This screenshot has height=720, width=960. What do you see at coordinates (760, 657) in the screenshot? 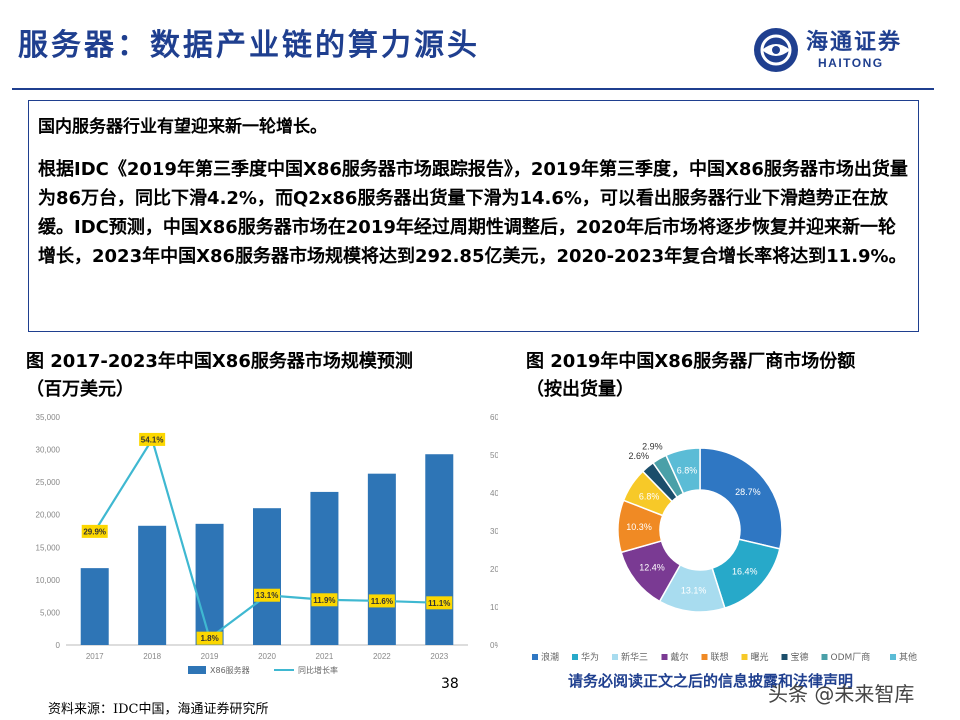
I see `legend-label: 曙光` at bounding box center [760, 657].